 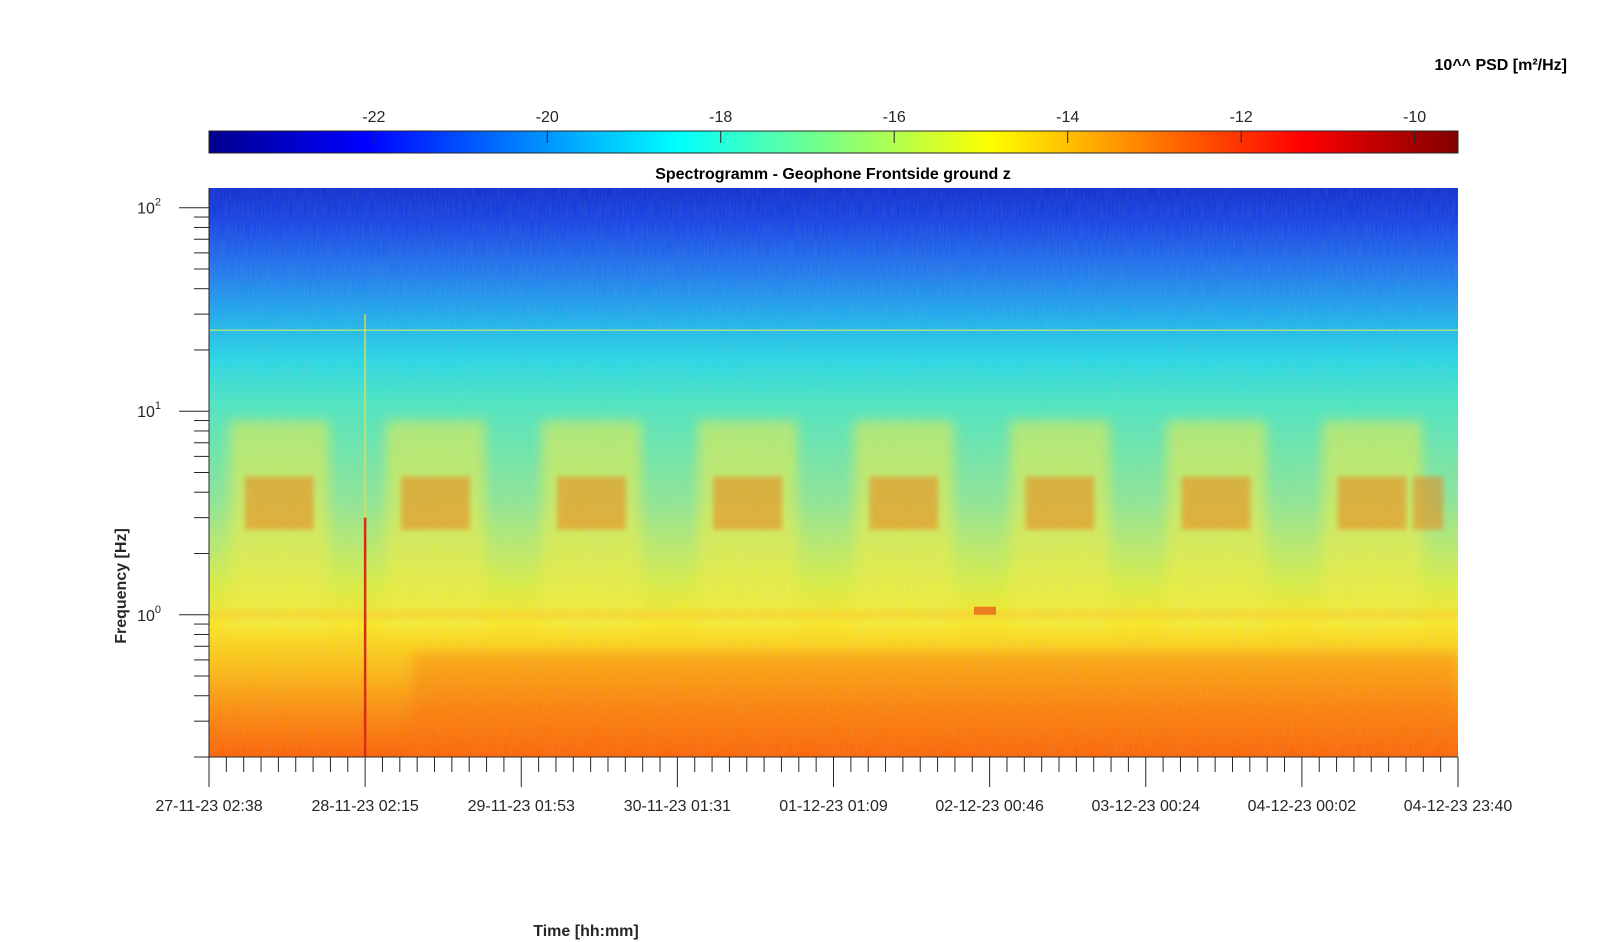 What do you see at coordinates (521, 806) in the screenshot?
I see `x-tick-label: 29-11-23 01:53` at bounding box center [521, 806].